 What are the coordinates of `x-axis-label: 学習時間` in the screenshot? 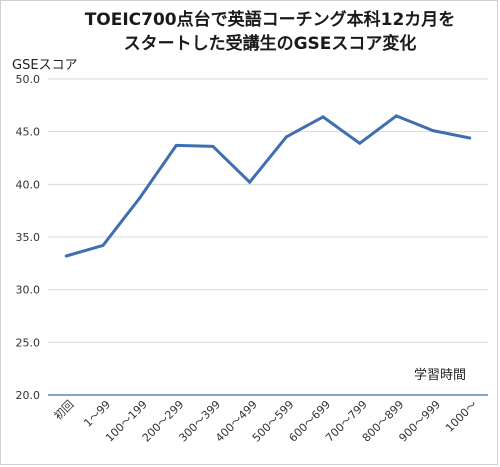 It's located at (440, 375).